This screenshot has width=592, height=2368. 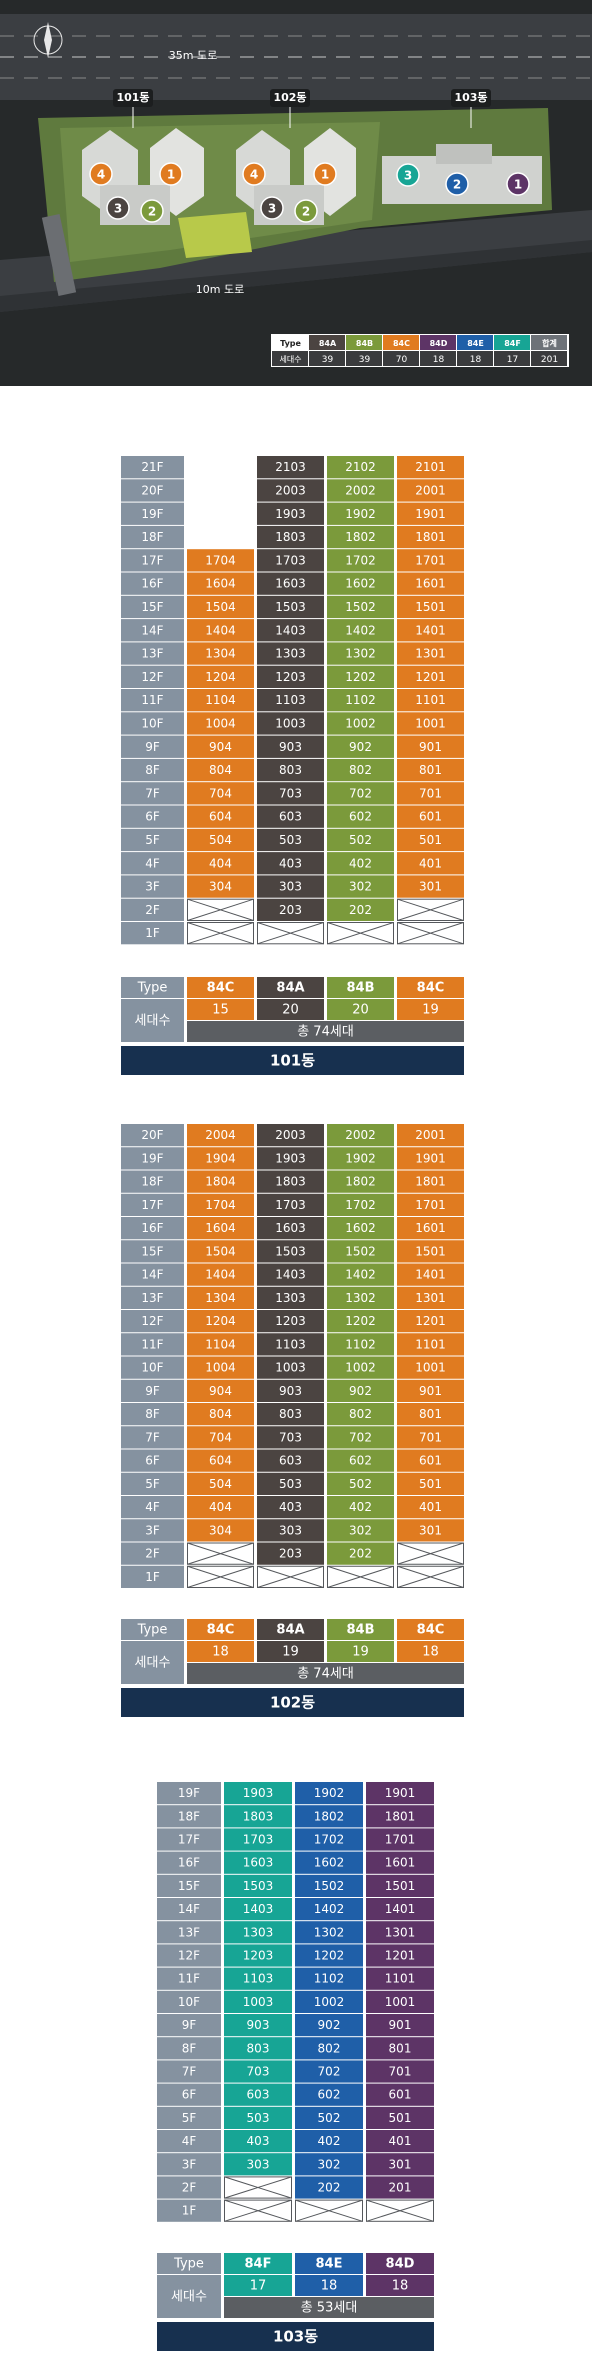 I want to click on type-count-cell, so click(x=512, y=358).